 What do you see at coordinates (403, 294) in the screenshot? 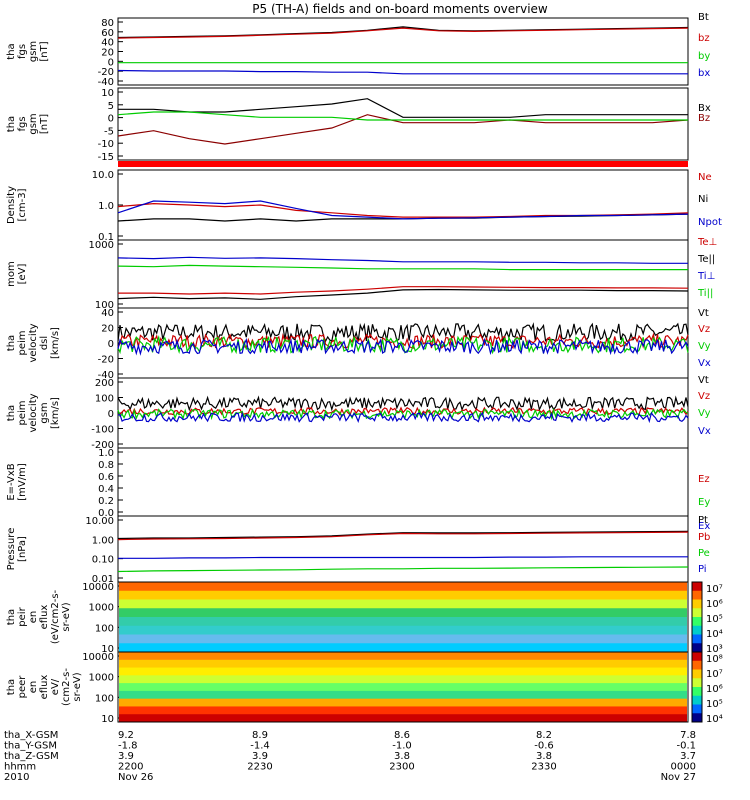
I see `series-line-Te||` at bounding box center [403, 294].